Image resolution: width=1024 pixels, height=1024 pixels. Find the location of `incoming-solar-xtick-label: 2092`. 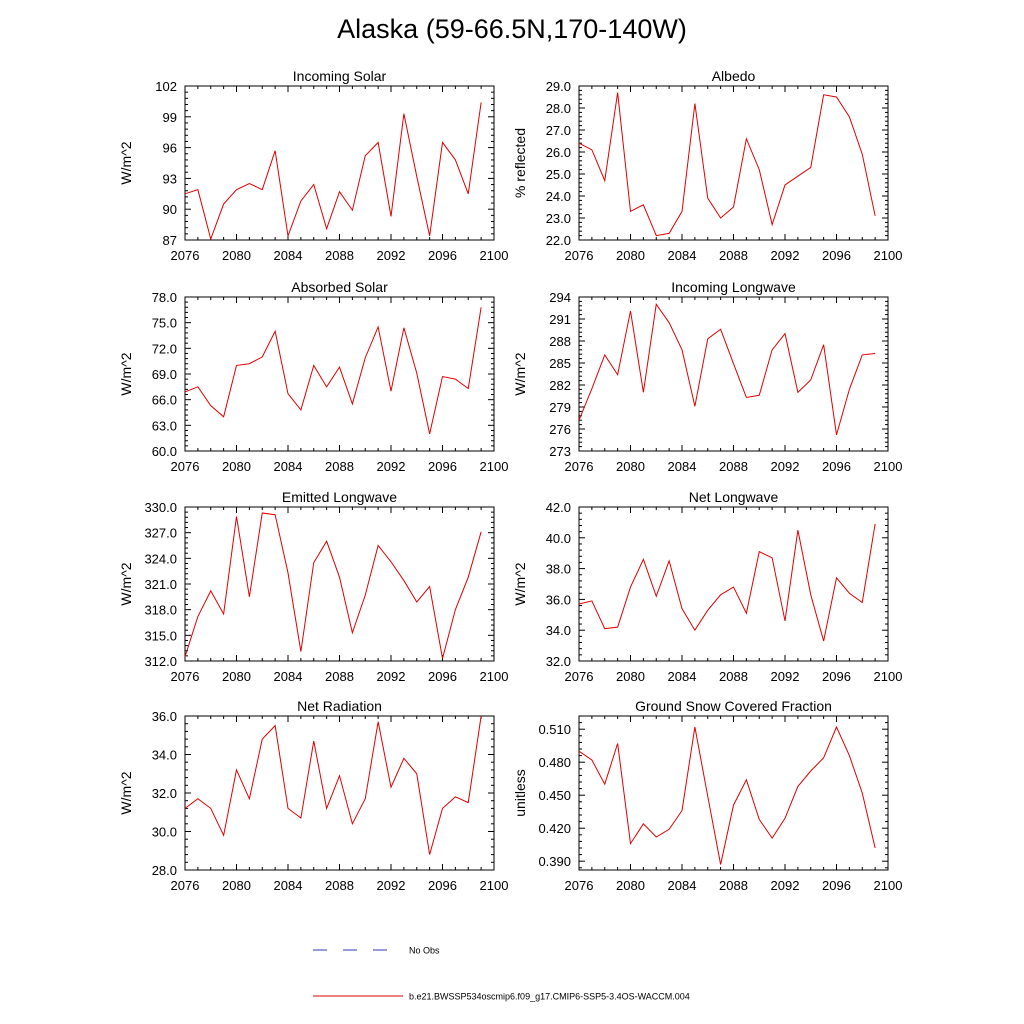

incoming-solar-xtick-label: 2092 is located at coordinates (391, 255).